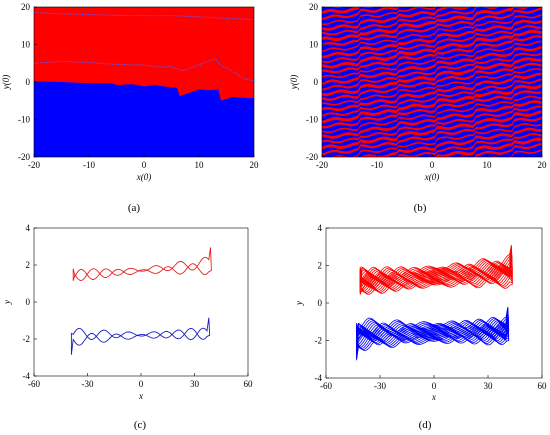 Image resolution: width=550 pixels, height=435 pixels. What do you see at coordinates (319, 378) in the screenshot?
I see `panel-d-ytick-label: -4` at bounding box center [319, 378].